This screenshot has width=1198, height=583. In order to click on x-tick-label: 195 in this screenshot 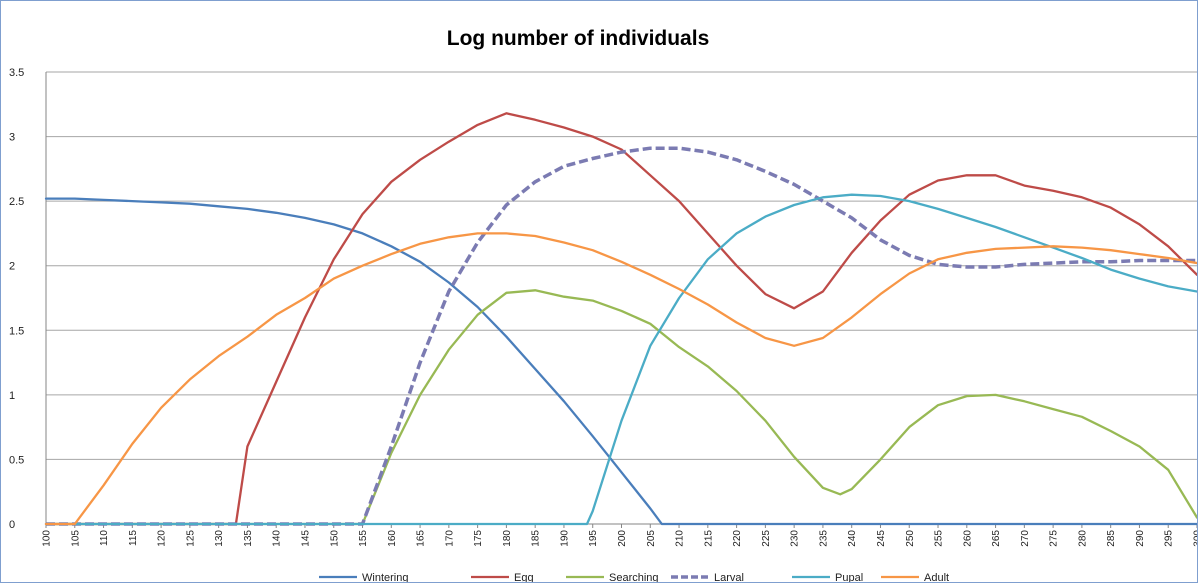, I will do `click(593, 538)`.